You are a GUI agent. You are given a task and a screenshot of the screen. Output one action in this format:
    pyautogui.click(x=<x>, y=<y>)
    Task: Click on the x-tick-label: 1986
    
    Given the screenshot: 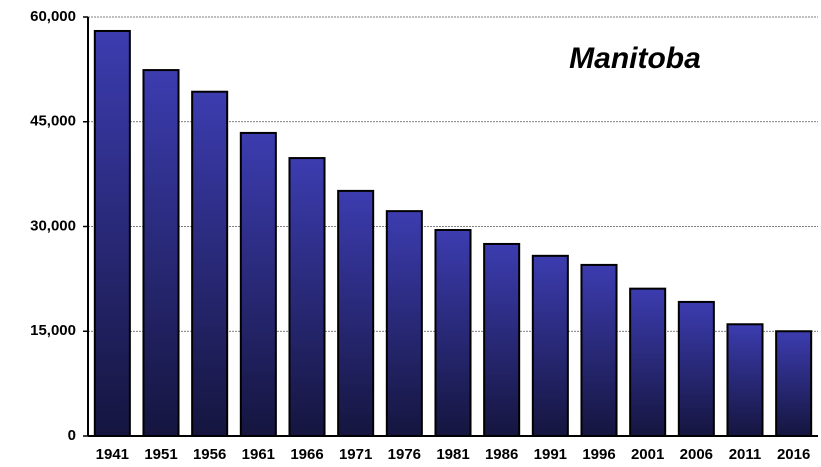 What is the action you would take?
    pyautogui.click(x=501, y=454)
    